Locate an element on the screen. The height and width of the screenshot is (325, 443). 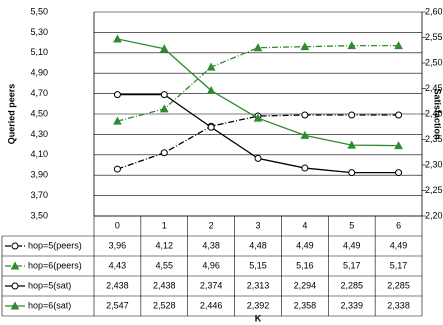
y2-tick-label: 2,25 is located at coordinates (434, 190).